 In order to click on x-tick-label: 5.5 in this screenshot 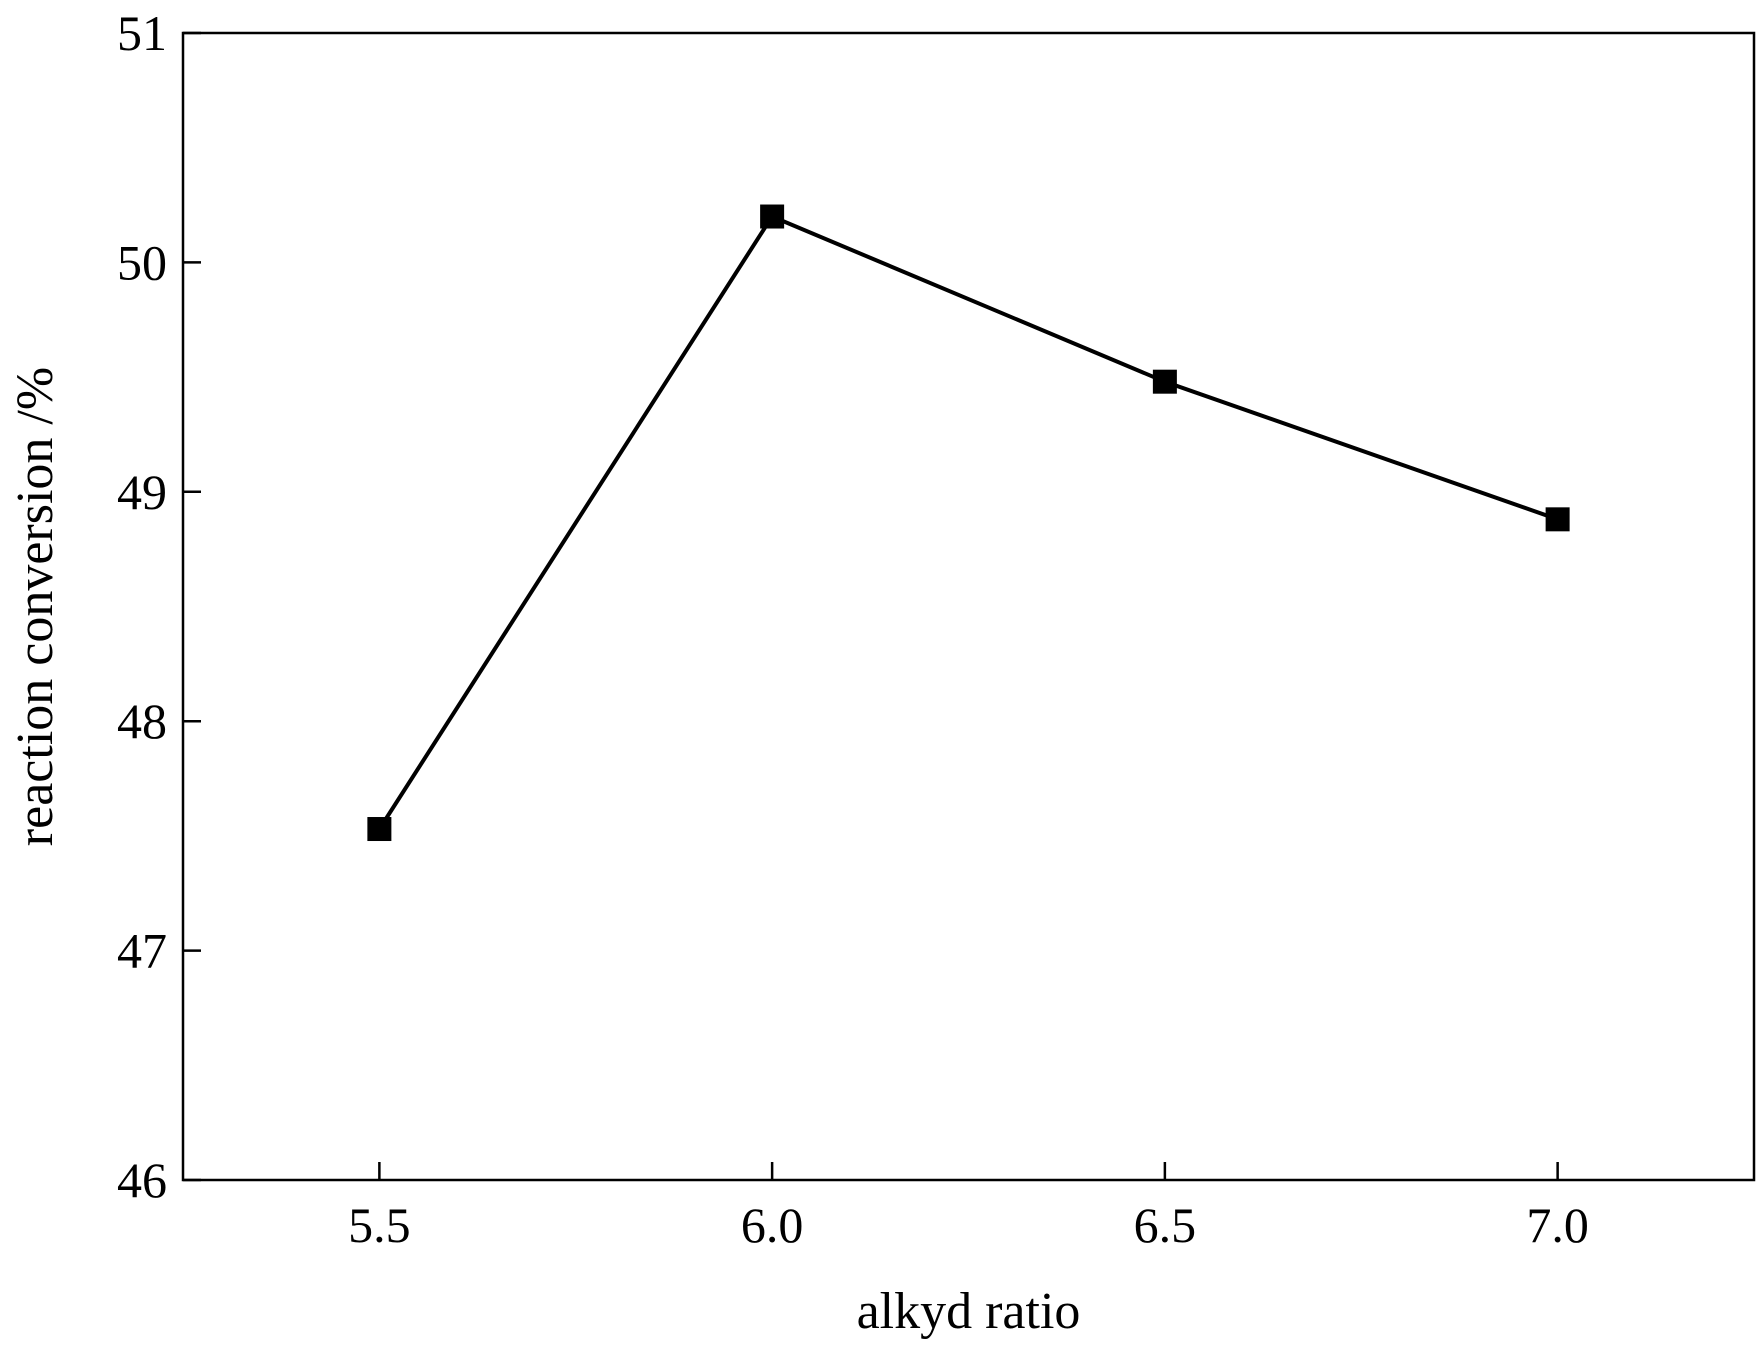, I will do `click(379, 1225)`.